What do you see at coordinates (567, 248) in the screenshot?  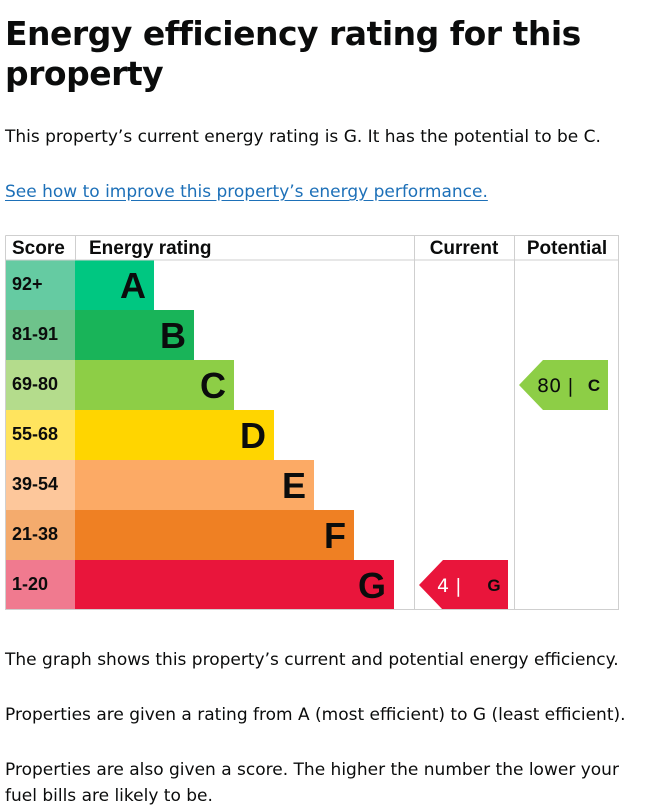 I see `header-potential: Potential` at bounding box center [567, 248].